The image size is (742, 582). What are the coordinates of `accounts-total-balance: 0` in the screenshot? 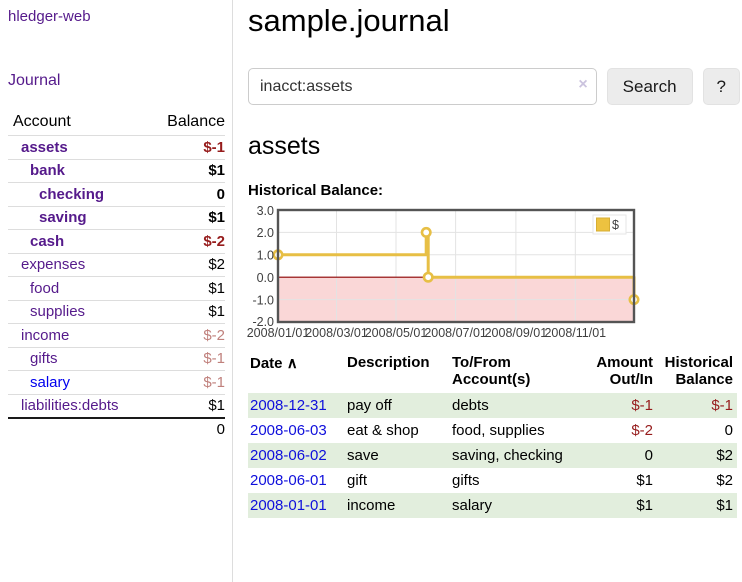 It's located at (220, 430).